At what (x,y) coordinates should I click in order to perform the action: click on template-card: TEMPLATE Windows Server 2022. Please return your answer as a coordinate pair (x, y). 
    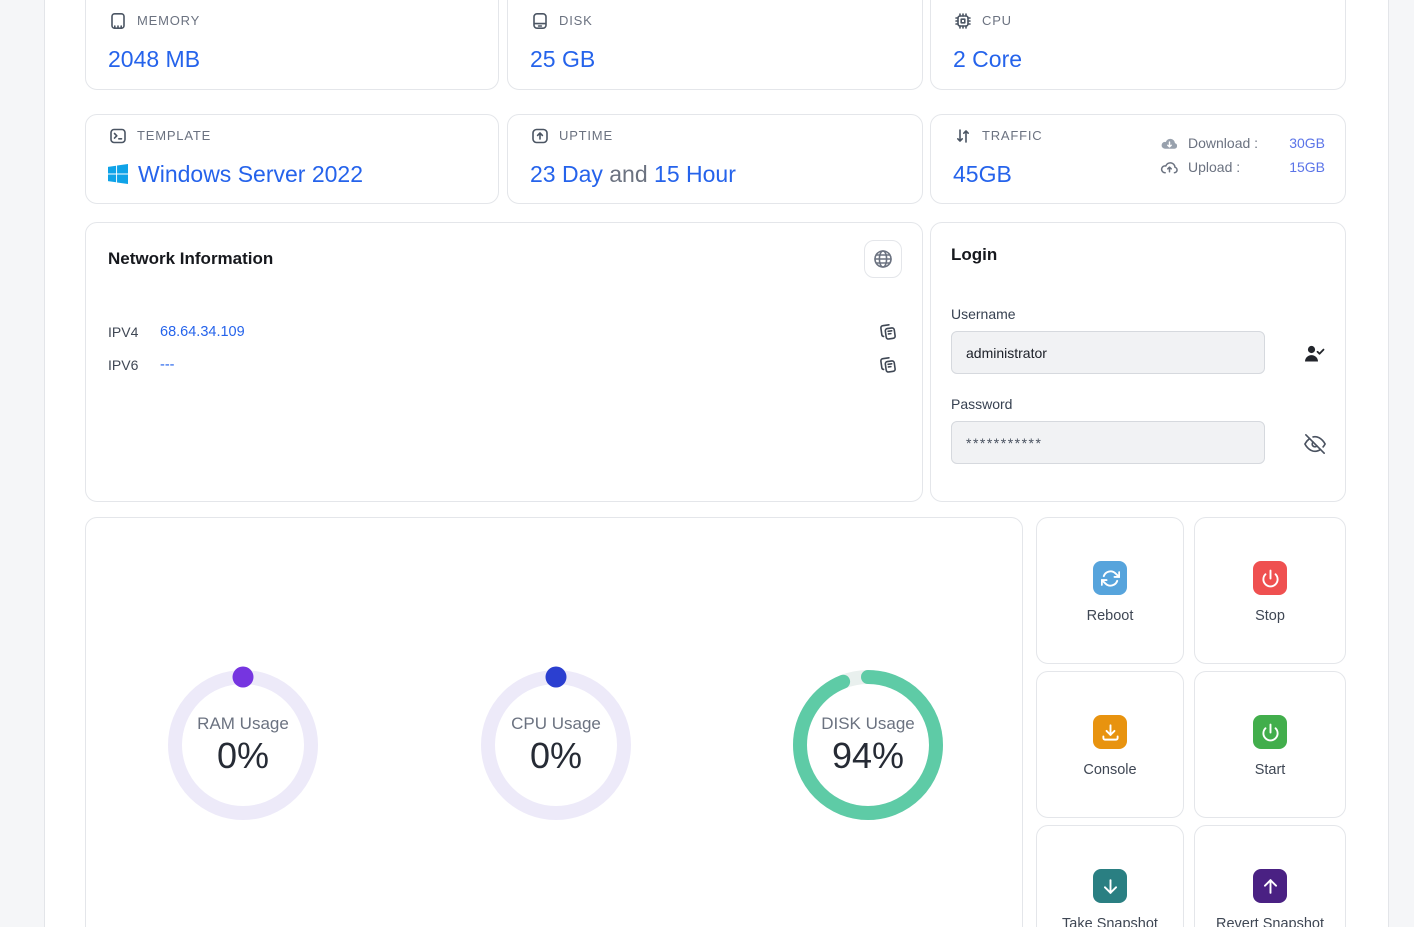
    Looking at the image, I should click on (292, 159).